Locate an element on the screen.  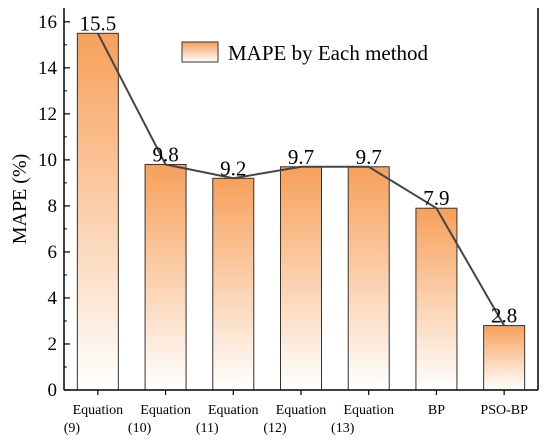
data-label-3: 9.7 is located at coordinates (301, 157).